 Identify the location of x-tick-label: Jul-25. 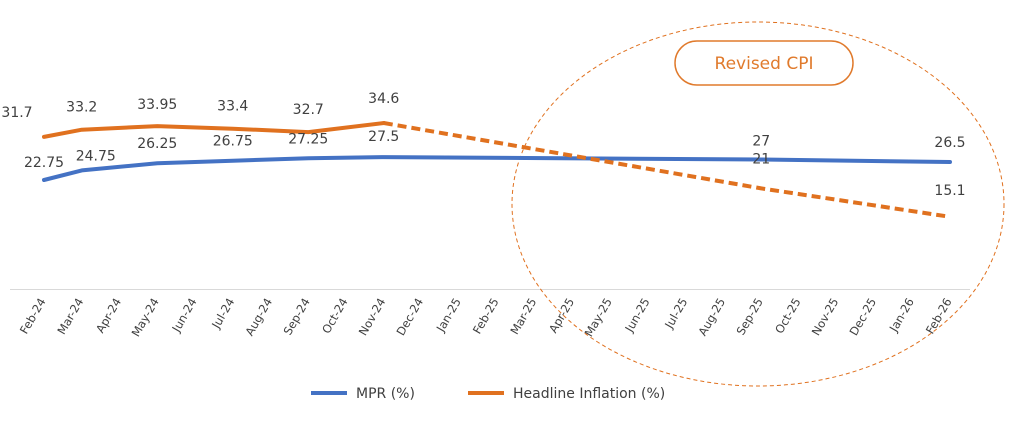
(675, 314).